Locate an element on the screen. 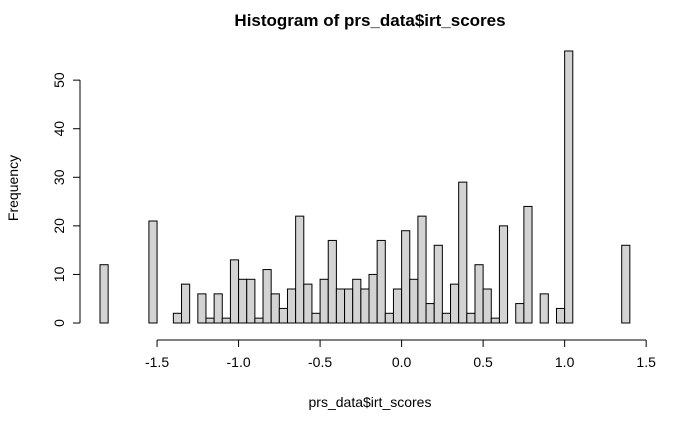 The width and height of the screenshot is (700, 432). x-tick-label: 1.5 is located at coordinates (646, 362).